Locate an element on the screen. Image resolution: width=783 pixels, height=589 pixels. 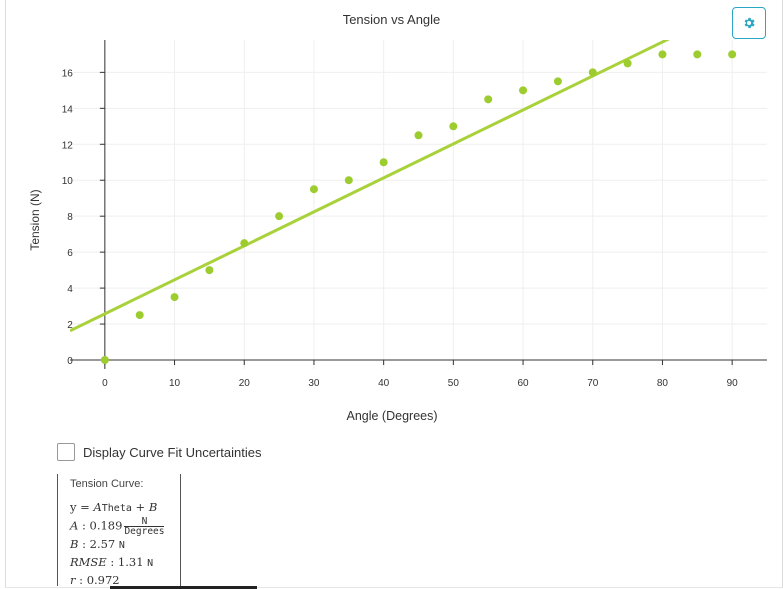
x-tick-label: 40 is located at coordinates (384, 383).